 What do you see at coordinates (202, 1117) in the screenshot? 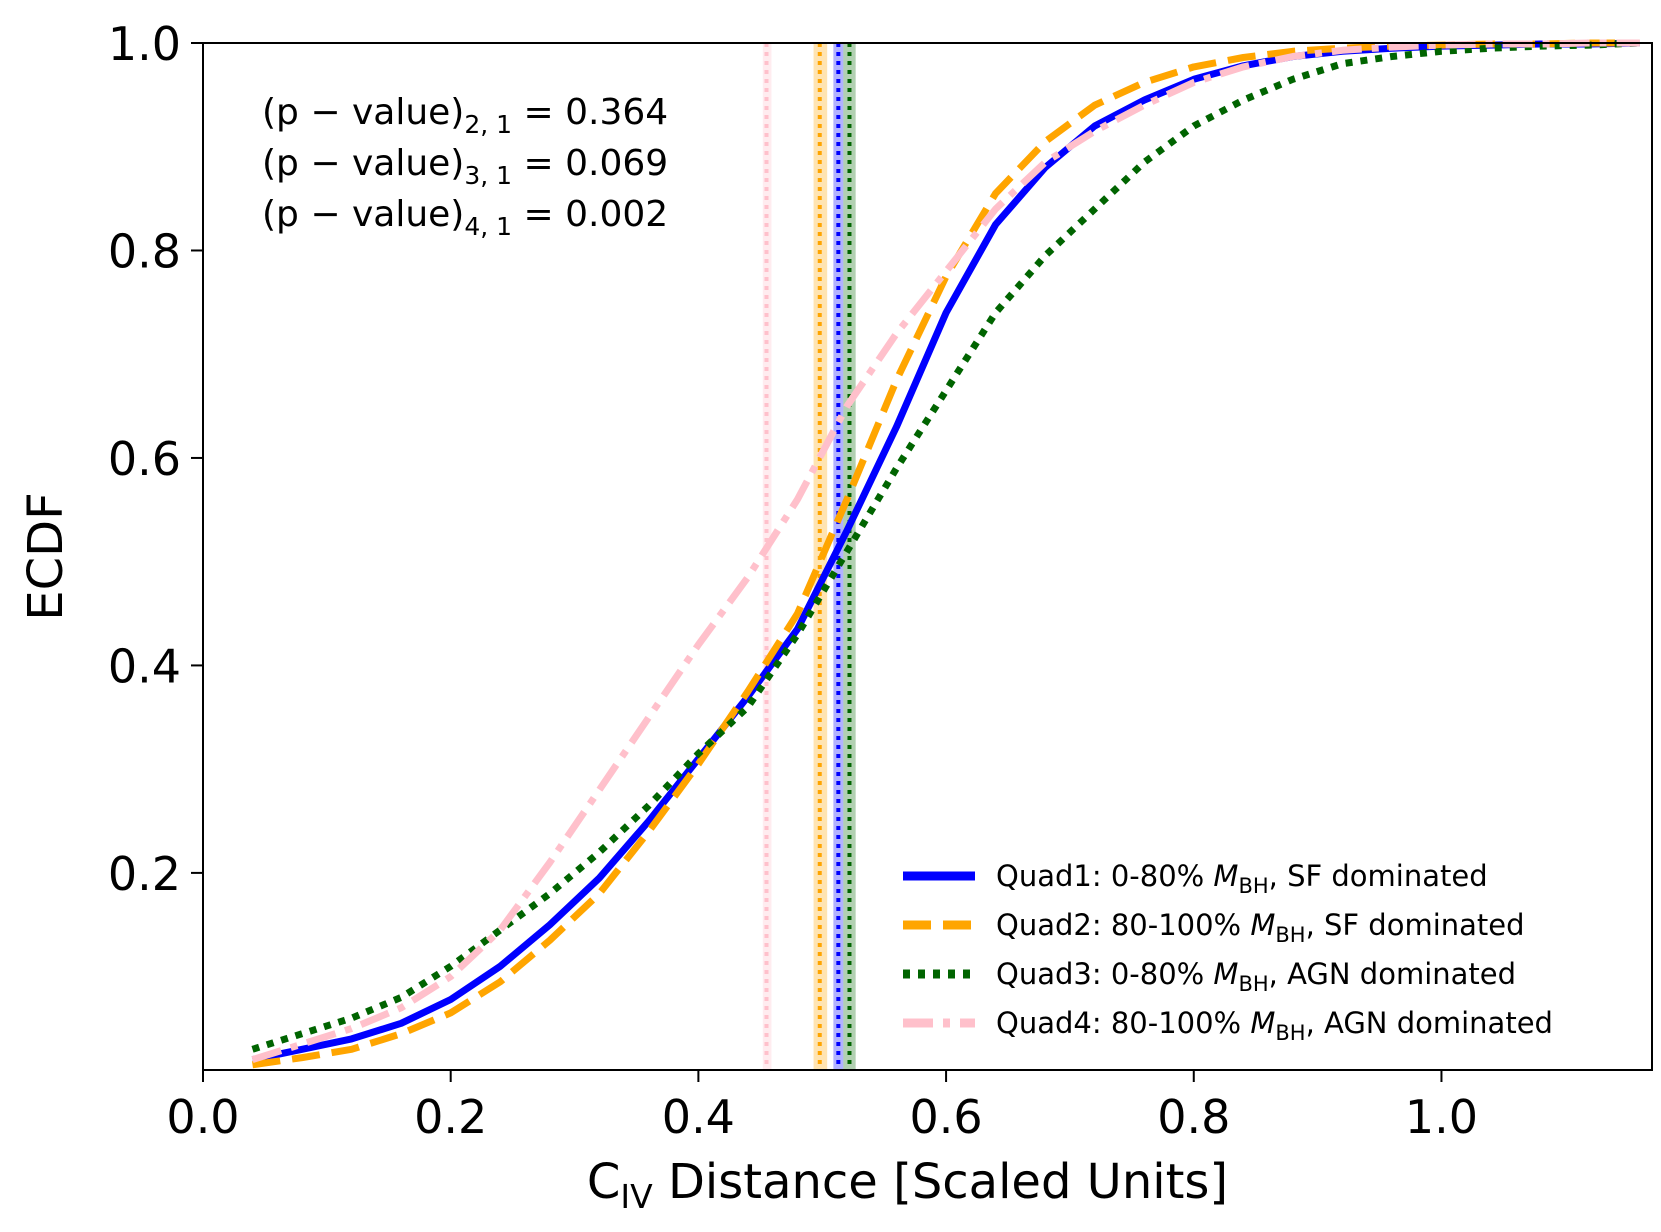
I see `x-tick-label: 0.0` at bounding box center [202, 1117].